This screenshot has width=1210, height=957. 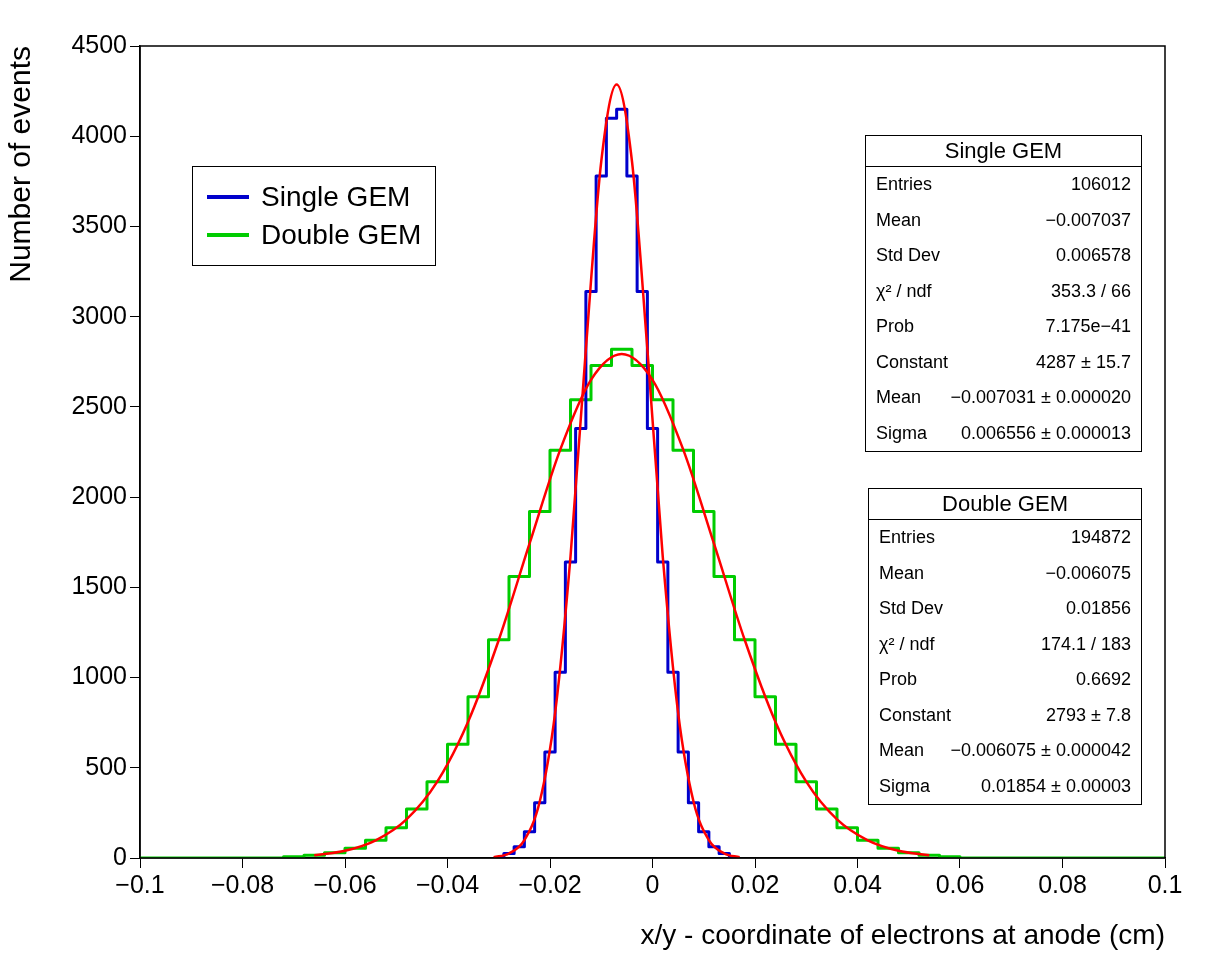 I want to click on x-axis-title: x/y - coordinate of electrons at anode (cm), so click(x=902, y=934).